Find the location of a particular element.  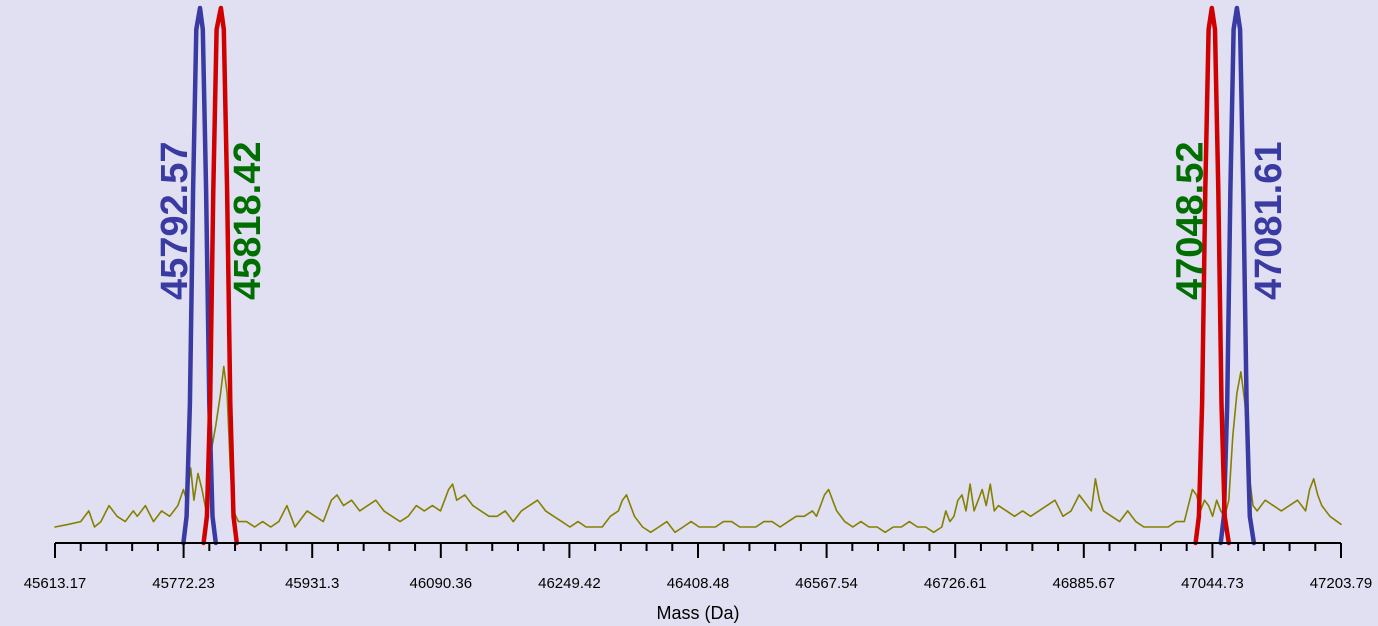

x-tick-label: 46885.67 is located at coordinates (1084, 583).